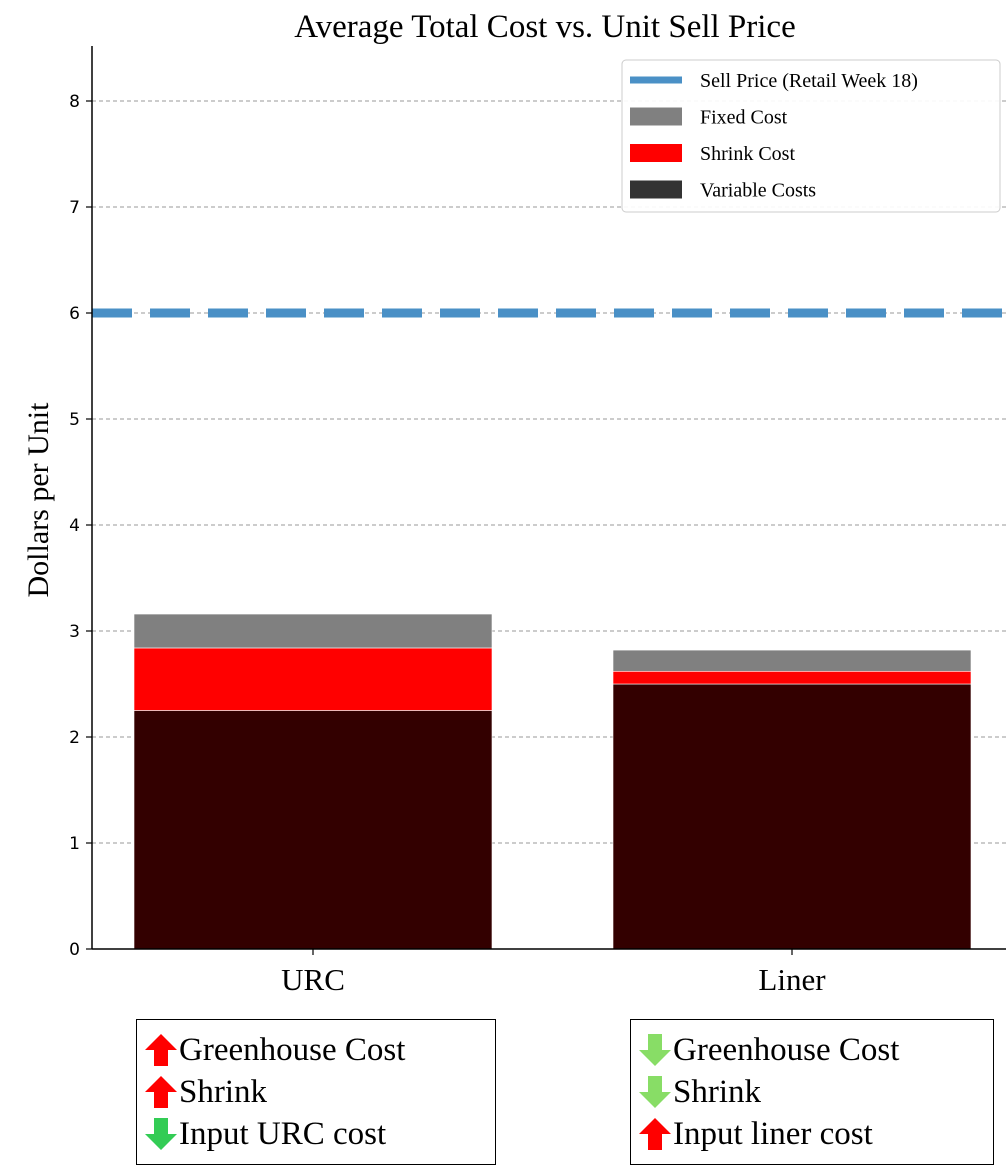 This screenshot has width=1006, height=1171. What do you see at coordinates (74, 314) in the screenshot?
I see `y-tick-label: 6` at bounding box center [74, 314].